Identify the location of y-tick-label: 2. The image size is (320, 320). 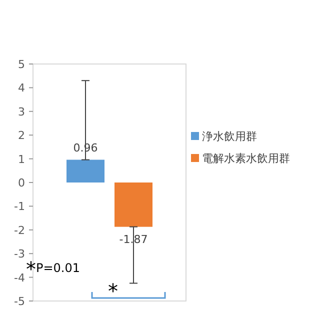
(21, 135).